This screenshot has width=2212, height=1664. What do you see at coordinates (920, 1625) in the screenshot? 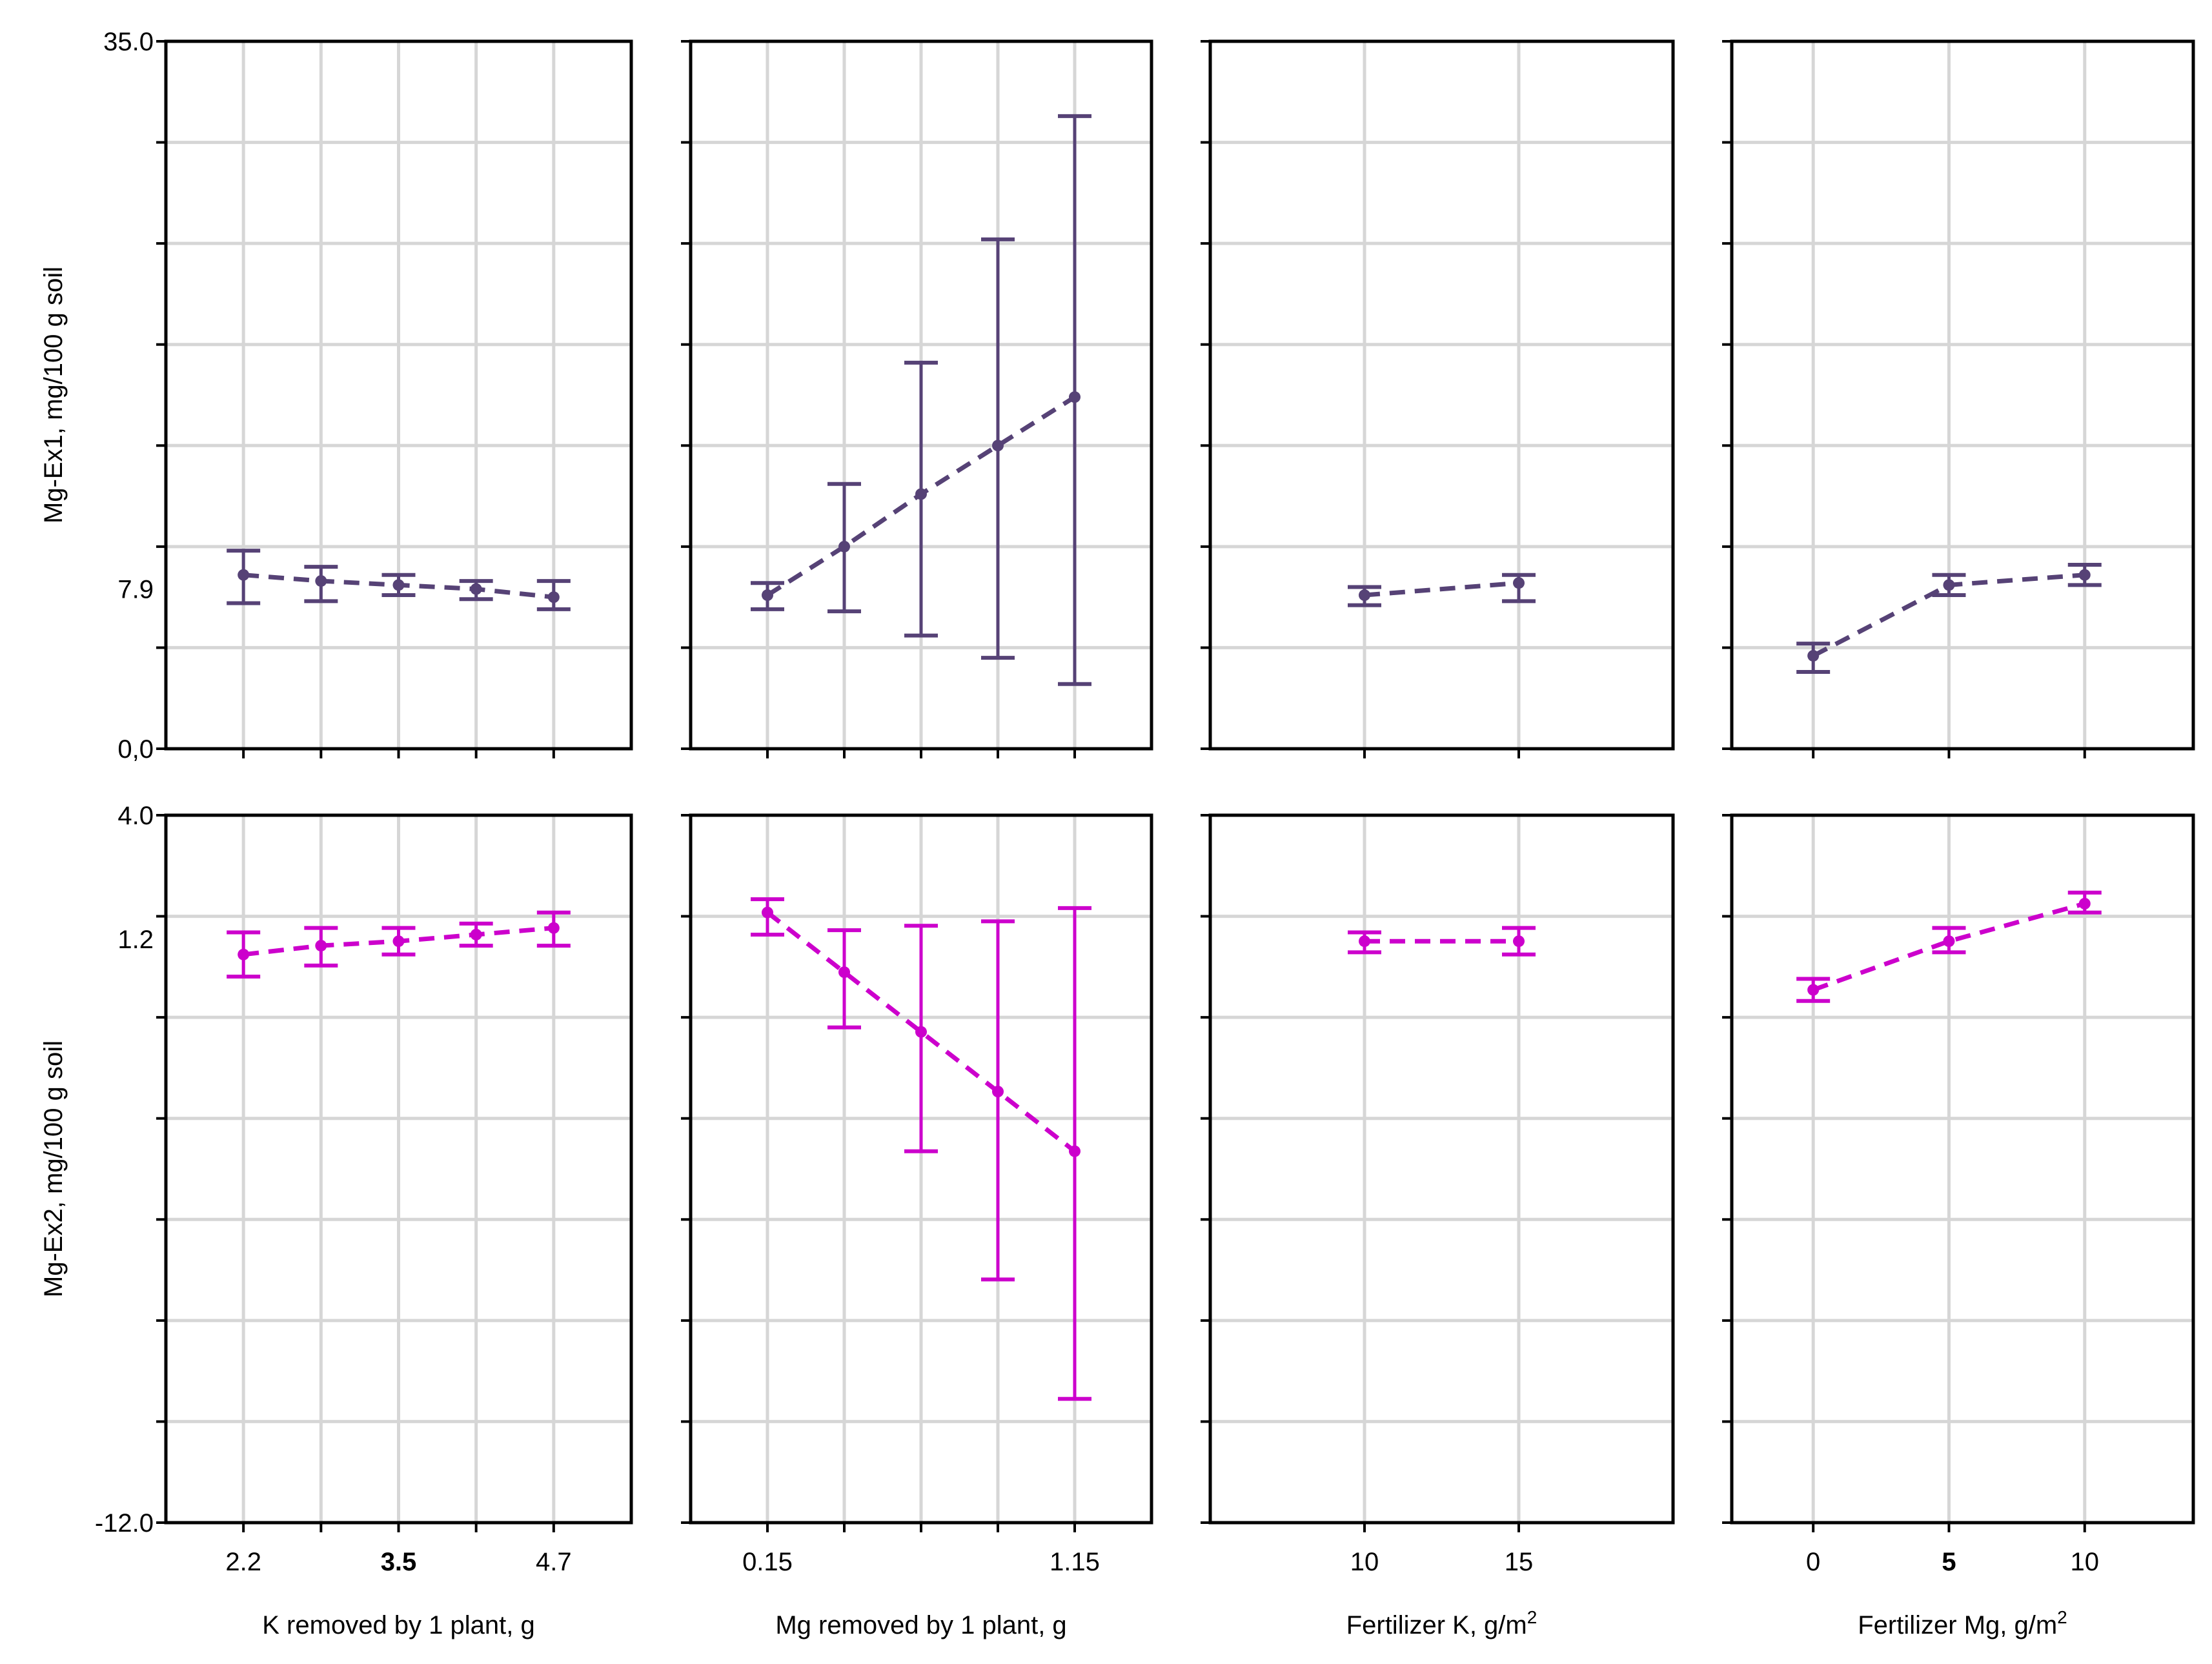
I see `x-axis-title: Mg removed by 1 plant, g` at bounding box center [920, 1625].